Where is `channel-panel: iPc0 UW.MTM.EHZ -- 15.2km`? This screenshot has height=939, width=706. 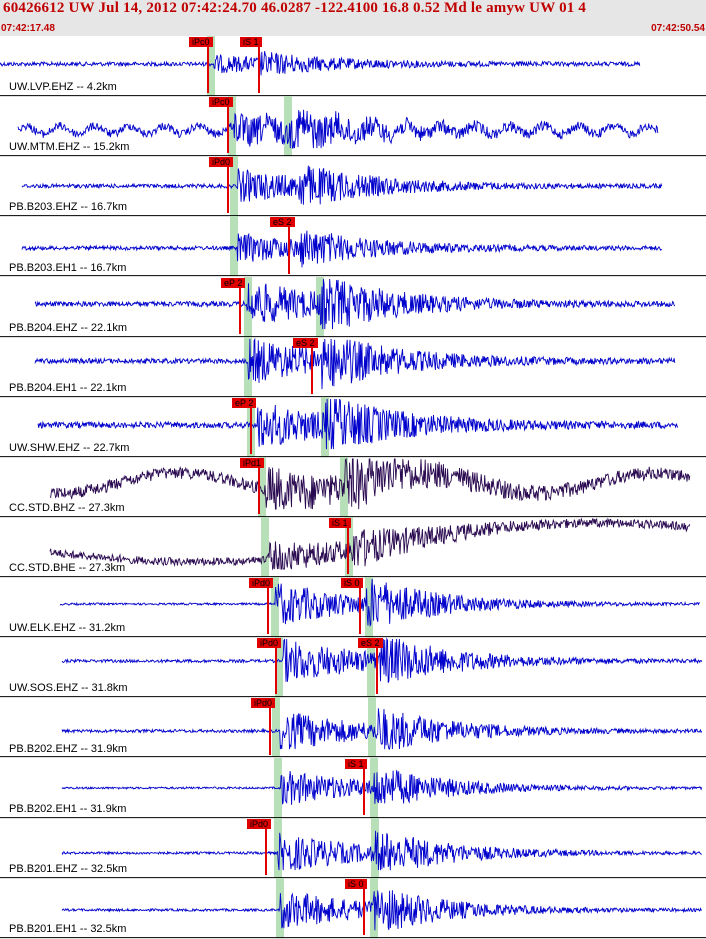 channel-panel: iPc0 UW.MTM.EHZ -- 15.2km is located at coordinates (353, 126).